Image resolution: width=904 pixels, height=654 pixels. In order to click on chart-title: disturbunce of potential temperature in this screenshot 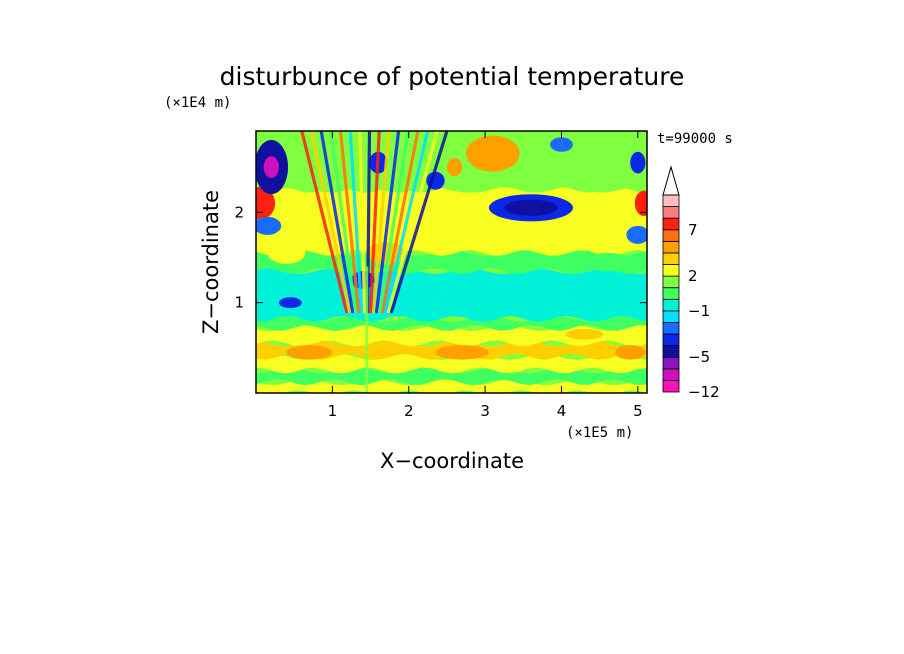, I will do `click(452, 76)`.